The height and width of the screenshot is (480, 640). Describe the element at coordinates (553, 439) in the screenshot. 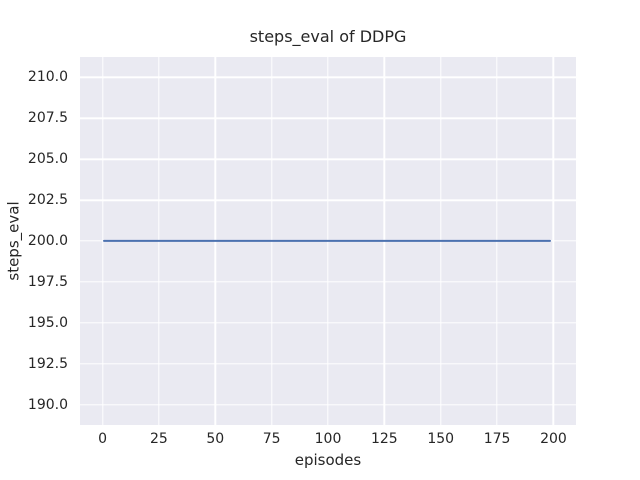

I see `x-tick-label: 200` at that location.